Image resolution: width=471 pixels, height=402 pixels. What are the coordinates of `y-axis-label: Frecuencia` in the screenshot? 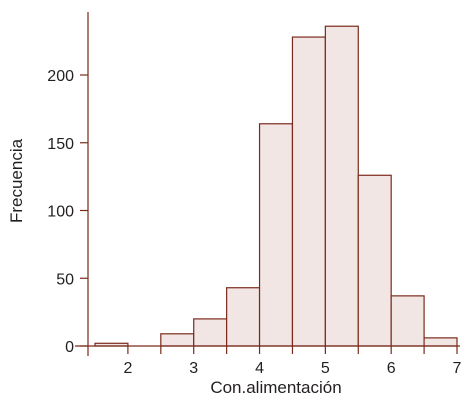 It's located at (16, 180).